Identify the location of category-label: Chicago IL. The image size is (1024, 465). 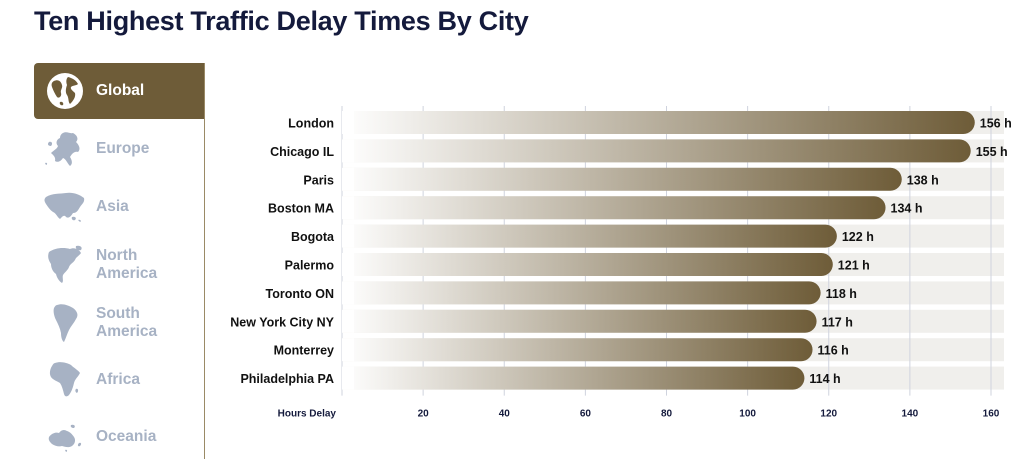
(302, 152).